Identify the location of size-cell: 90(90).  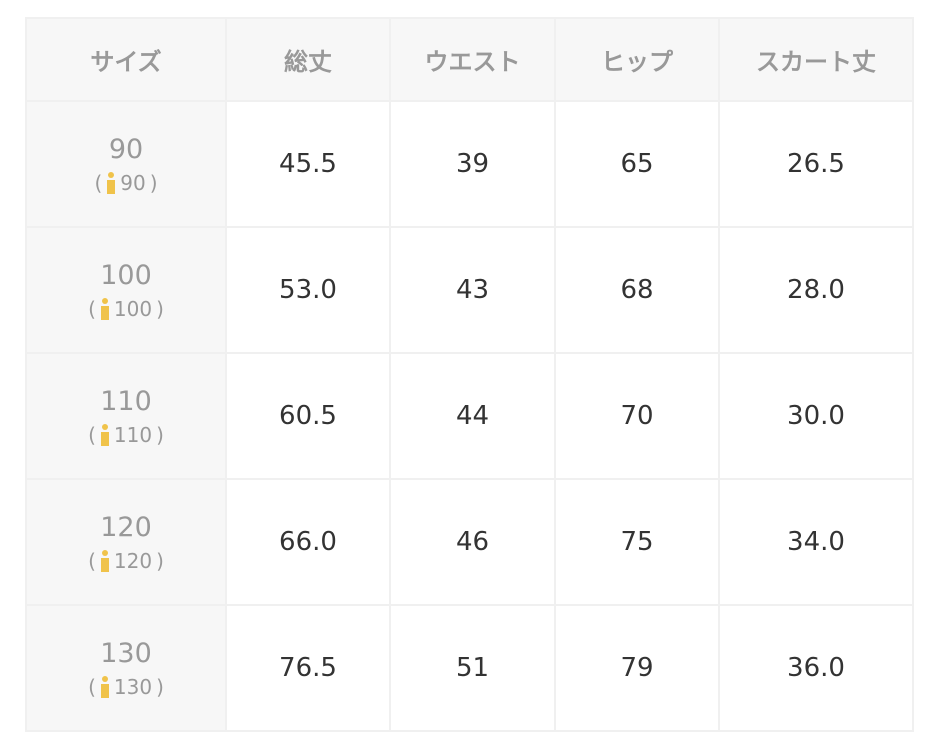
(126, 164).